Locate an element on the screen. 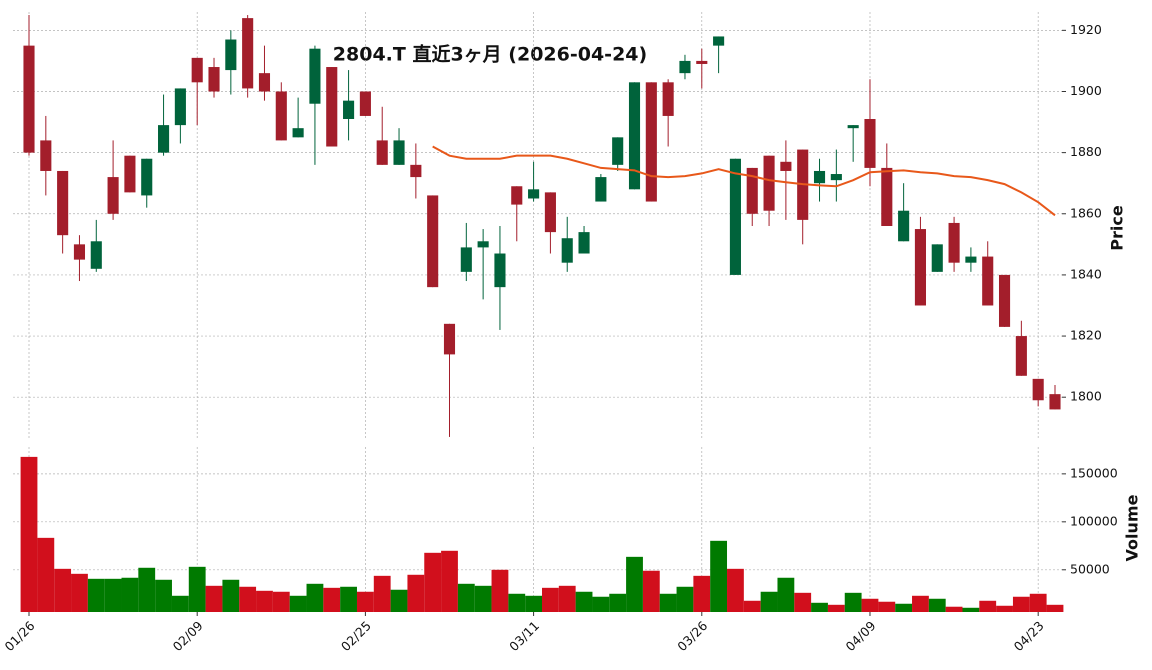  y-tick-label: 1880 is located at coordinates (1086, 151).